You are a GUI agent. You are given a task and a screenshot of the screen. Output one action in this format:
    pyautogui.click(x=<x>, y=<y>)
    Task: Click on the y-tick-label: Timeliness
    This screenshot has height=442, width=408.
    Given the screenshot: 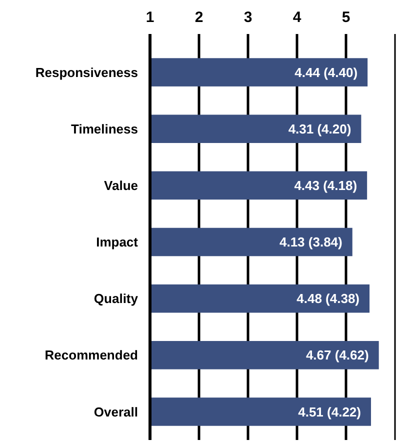 What is the action you would take?
    pyautogui.click(x=104, y=128)
    